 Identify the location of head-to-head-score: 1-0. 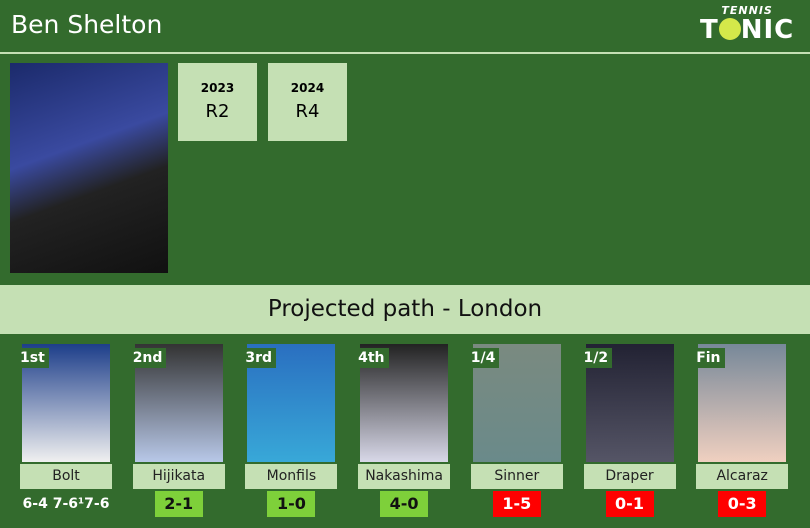
(291, 504).